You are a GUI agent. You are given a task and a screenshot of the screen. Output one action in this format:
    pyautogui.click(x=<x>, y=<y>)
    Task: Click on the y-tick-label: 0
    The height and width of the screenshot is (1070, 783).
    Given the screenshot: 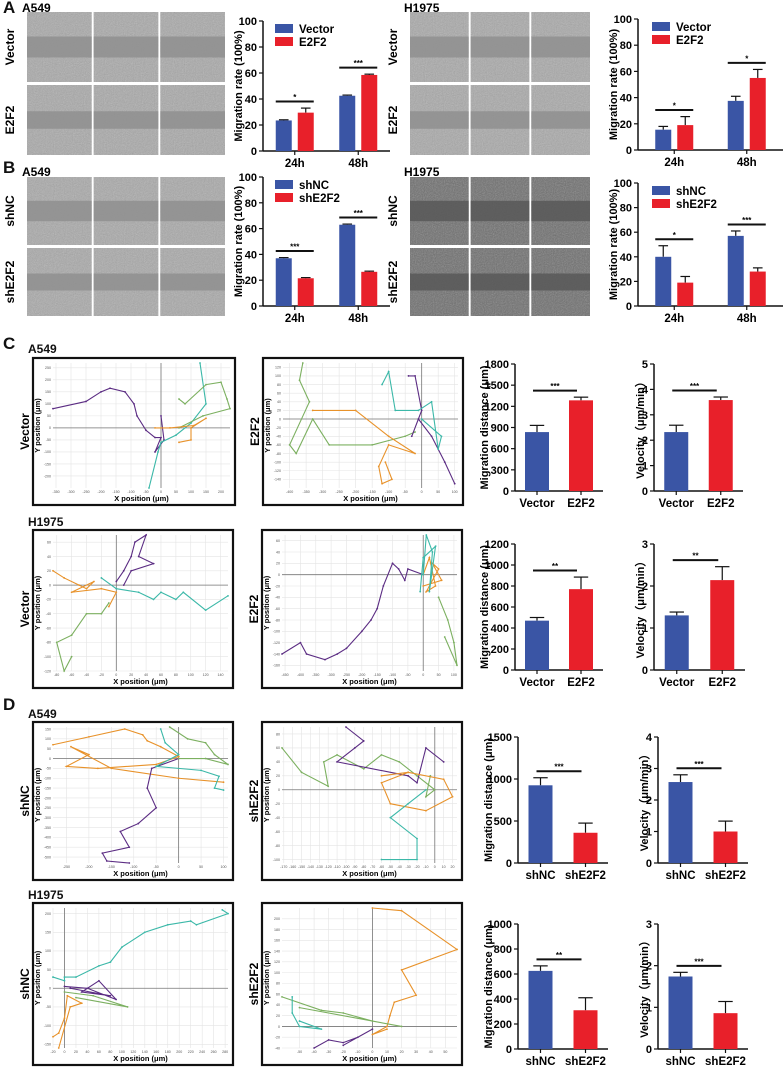 What is the action you would take?
    pyautogui.click(x=645, y=492)
    